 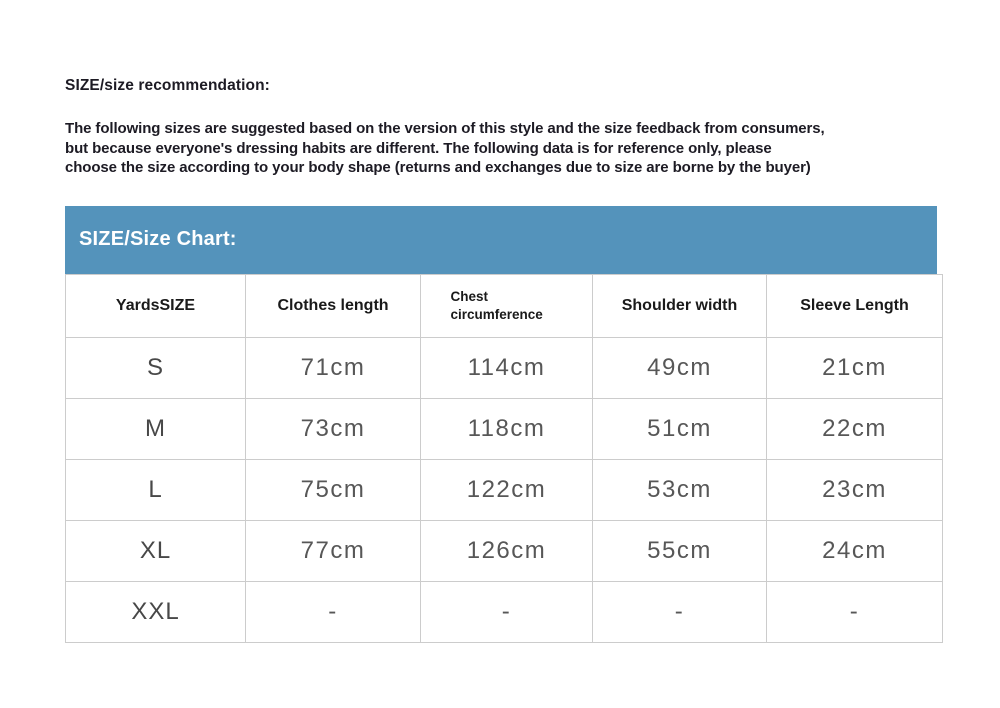 I want to click on chest-circumference-value: 114cm, so click(x=506, y=367).